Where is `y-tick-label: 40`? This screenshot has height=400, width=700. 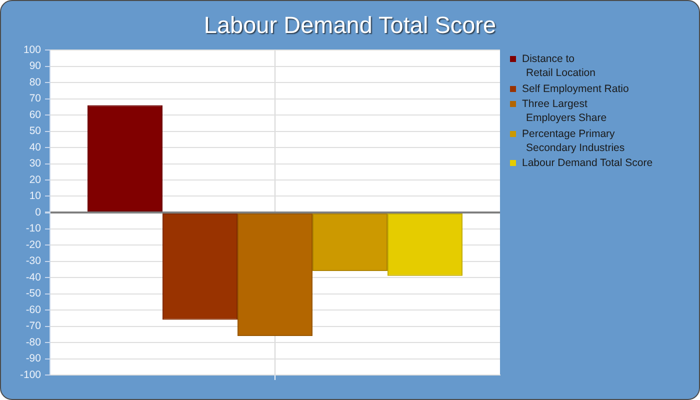 y-tick-label: 40 is located at coordinates (35, 147).